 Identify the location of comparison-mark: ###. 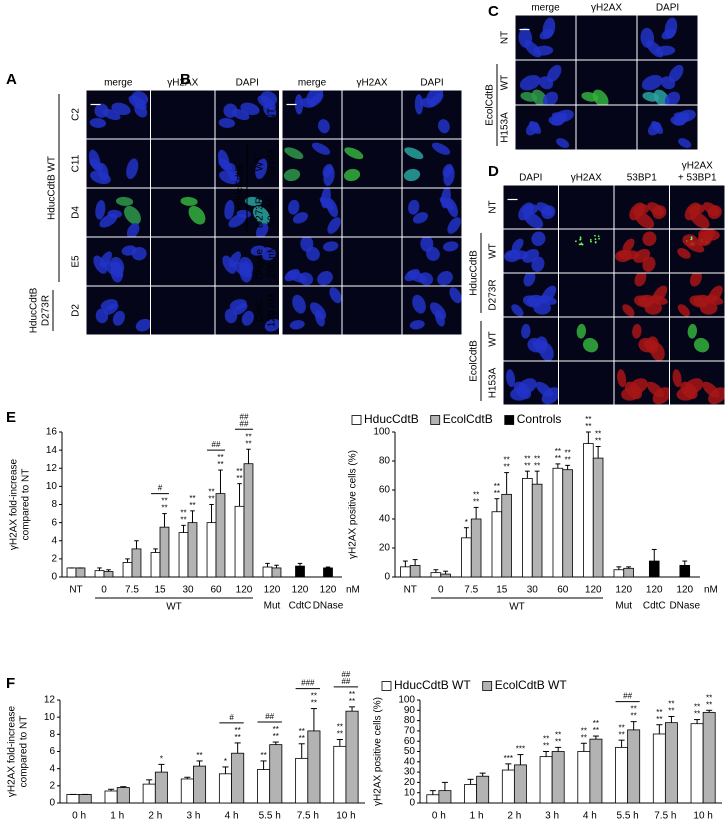
(308, 683).